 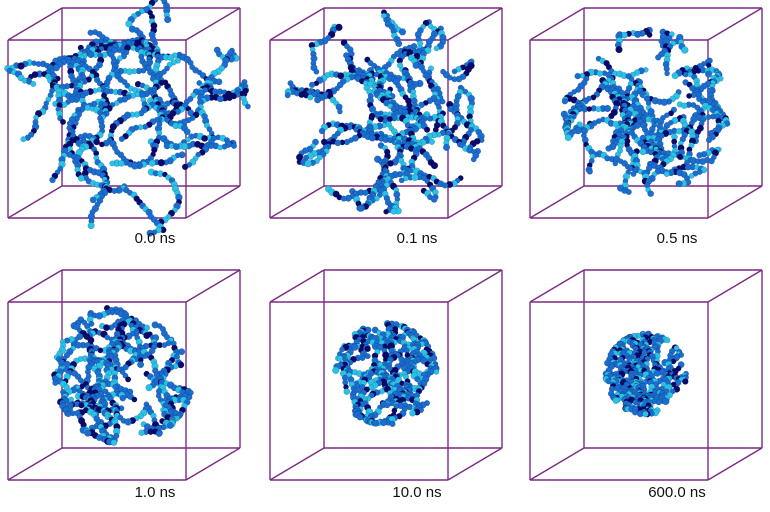 I want to click on time-label-3: 0.5 ns, so click(x=677, y=238).